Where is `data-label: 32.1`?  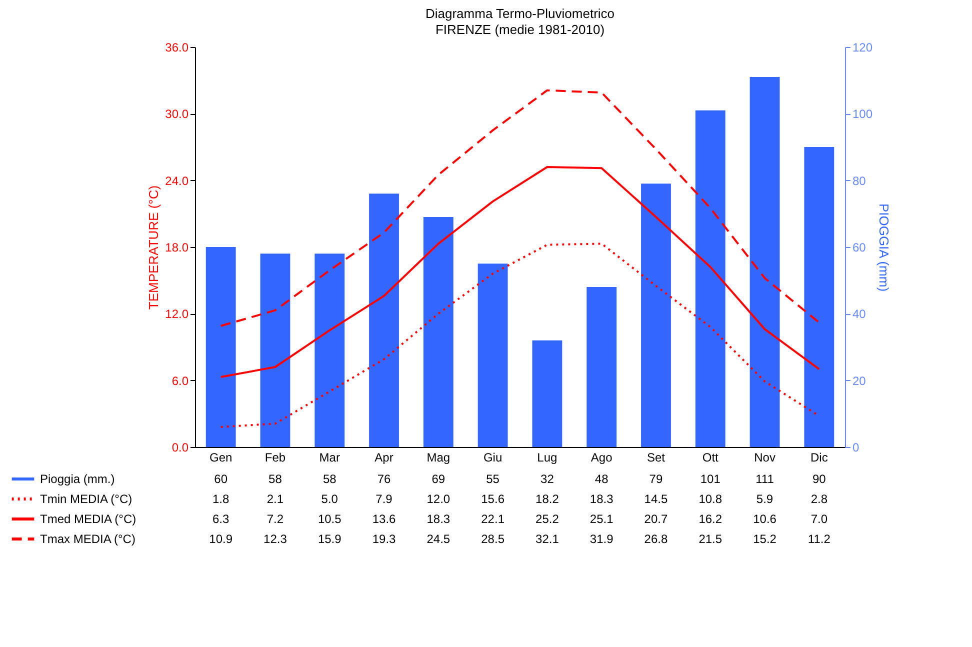 data-label: 32.1 is located at coordinates (548, 539).